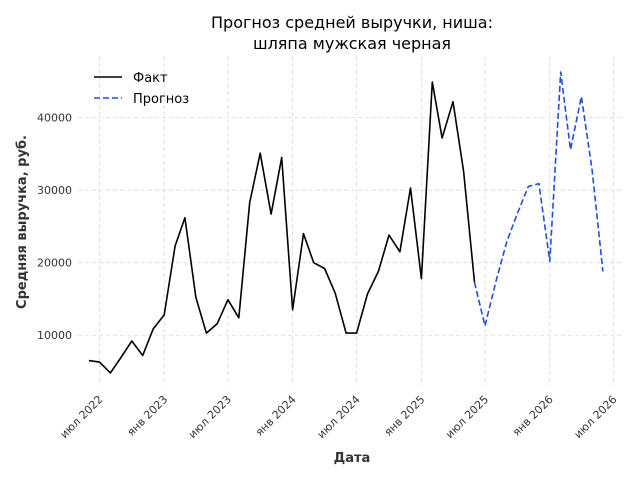 The height and width of the screenshot is (480, 640). I want to click on chart-title-line: шляпа мужская черная, so click(352, 43).